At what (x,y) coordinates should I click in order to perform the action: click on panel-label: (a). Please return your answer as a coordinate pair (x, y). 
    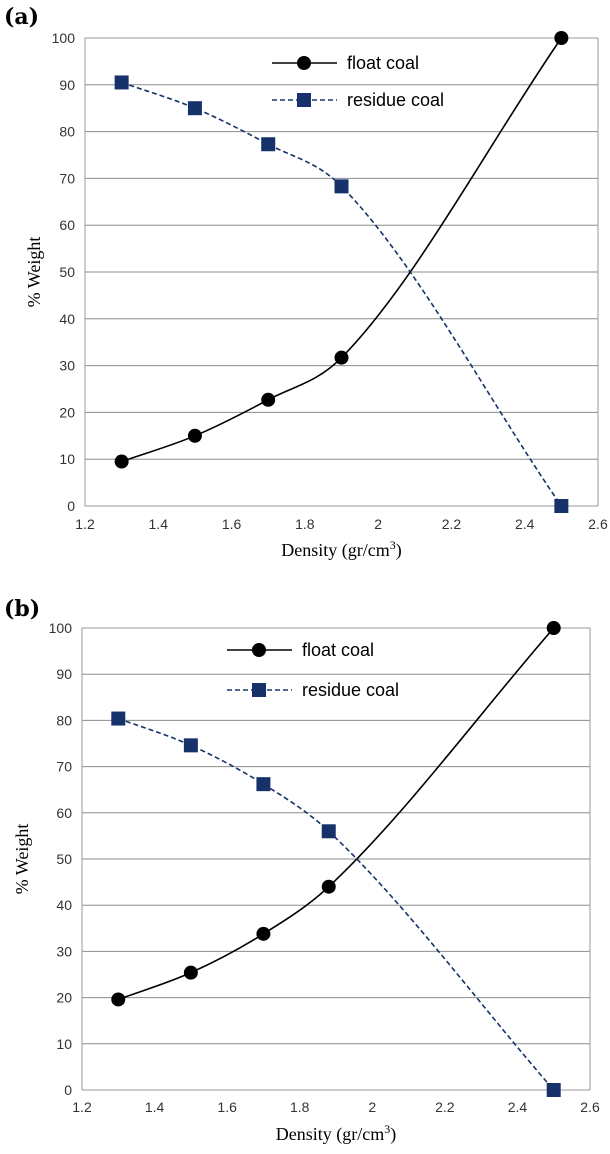
    Looking at the image, I should click on (21, 17).